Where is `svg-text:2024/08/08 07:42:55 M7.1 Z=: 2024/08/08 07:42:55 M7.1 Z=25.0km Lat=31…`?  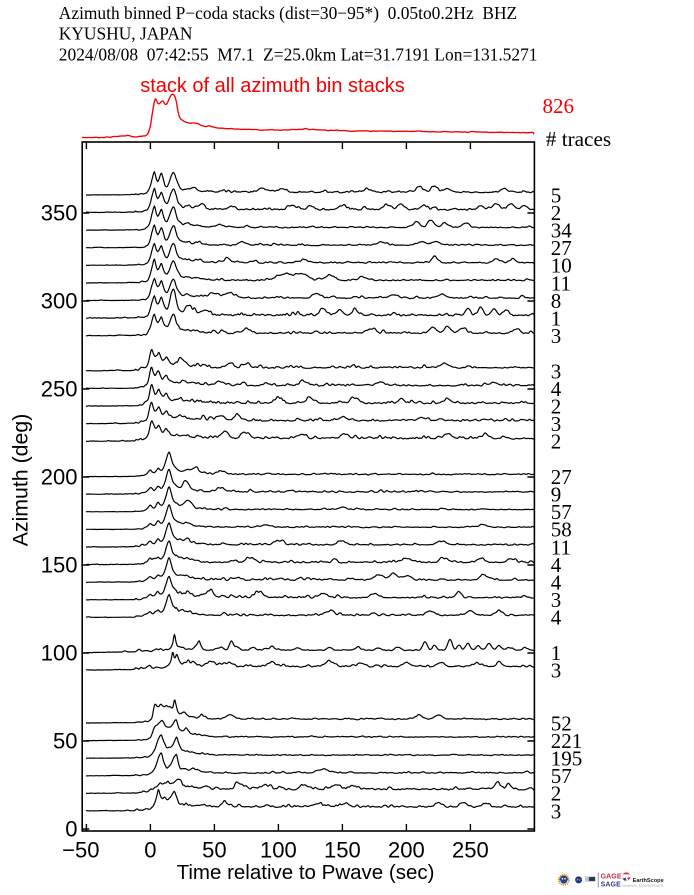
svg-text:2024/08/08 07:42:55 M7.1 Z=: 2024/08/08 07:42:55 M7.1 Z=25.0km Lat=31… is located at coordinates (298, 54).